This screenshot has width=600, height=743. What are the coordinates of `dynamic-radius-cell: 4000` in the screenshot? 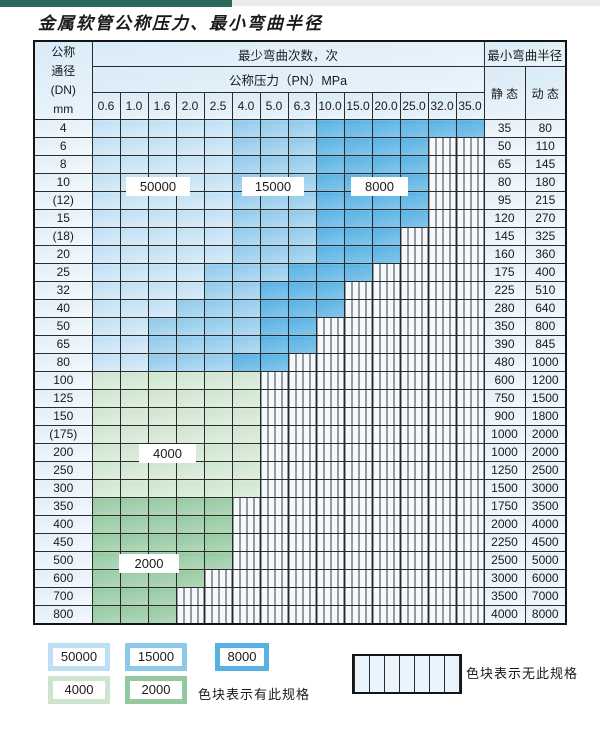 It's located at (545, 524).